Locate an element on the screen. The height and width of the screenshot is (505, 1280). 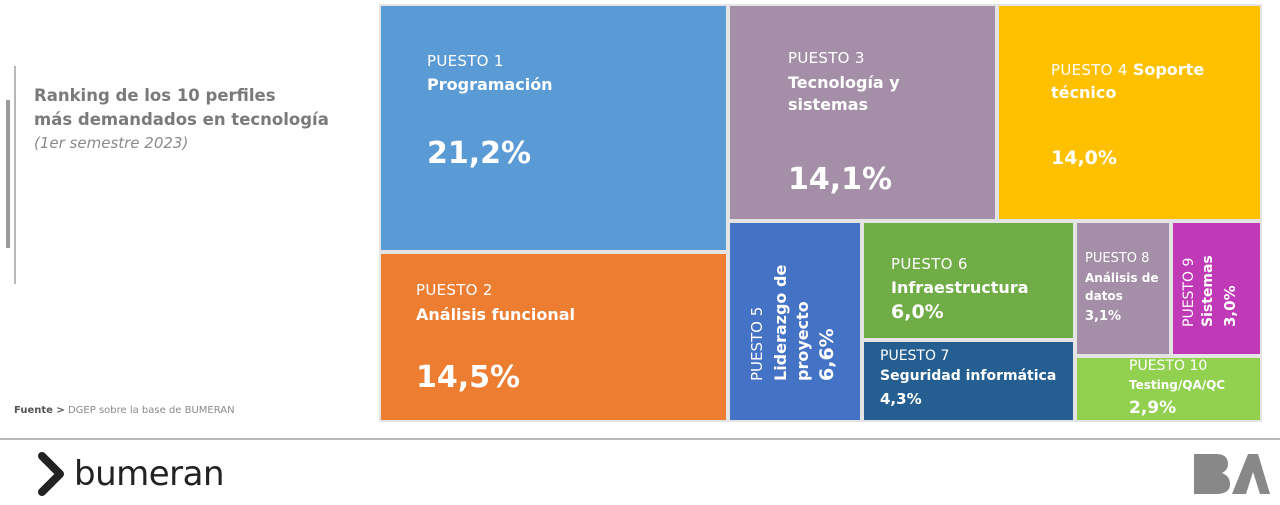
bumeran-chevron-icon is located at coordinates (53, 474).